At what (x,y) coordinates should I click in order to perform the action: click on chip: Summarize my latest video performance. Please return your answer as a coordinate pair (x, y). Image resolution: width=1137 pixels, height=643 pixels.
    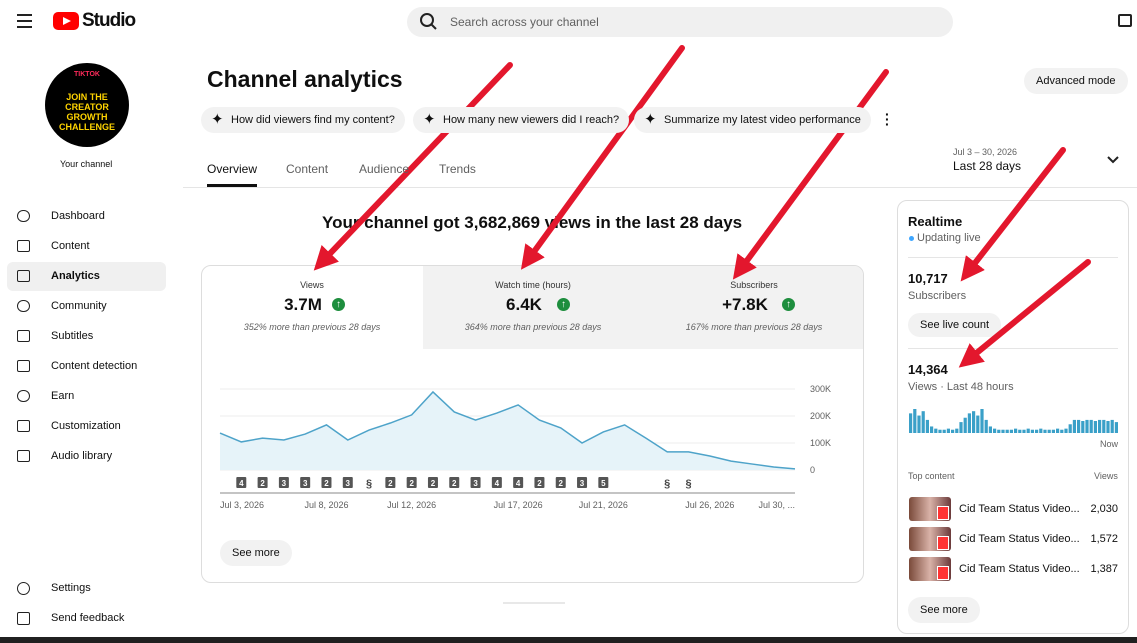
    Looking at the image, I should click on (752, 120).